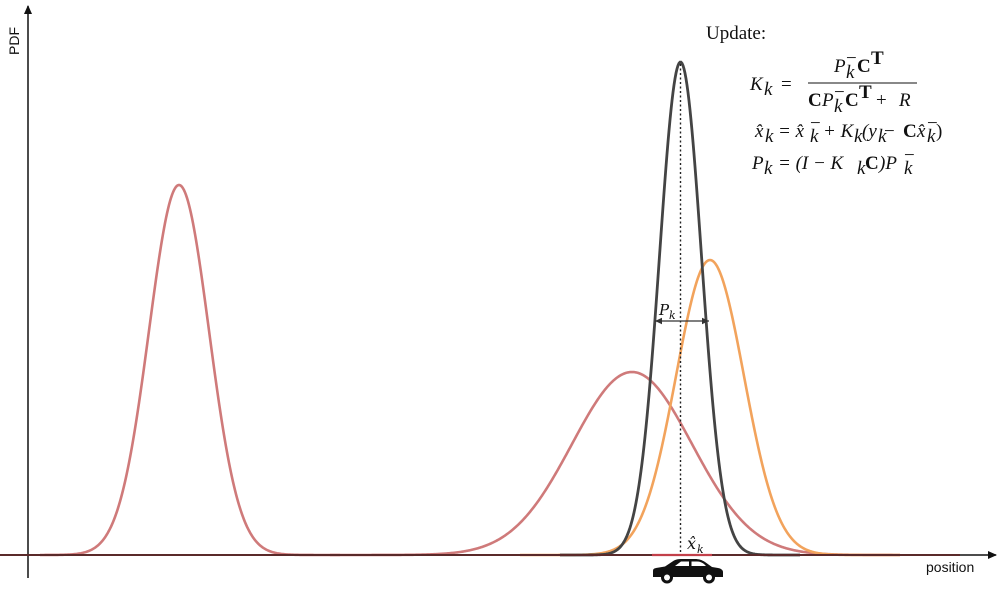  I want to click on estimate-label-sub: k, so click(700, 549).